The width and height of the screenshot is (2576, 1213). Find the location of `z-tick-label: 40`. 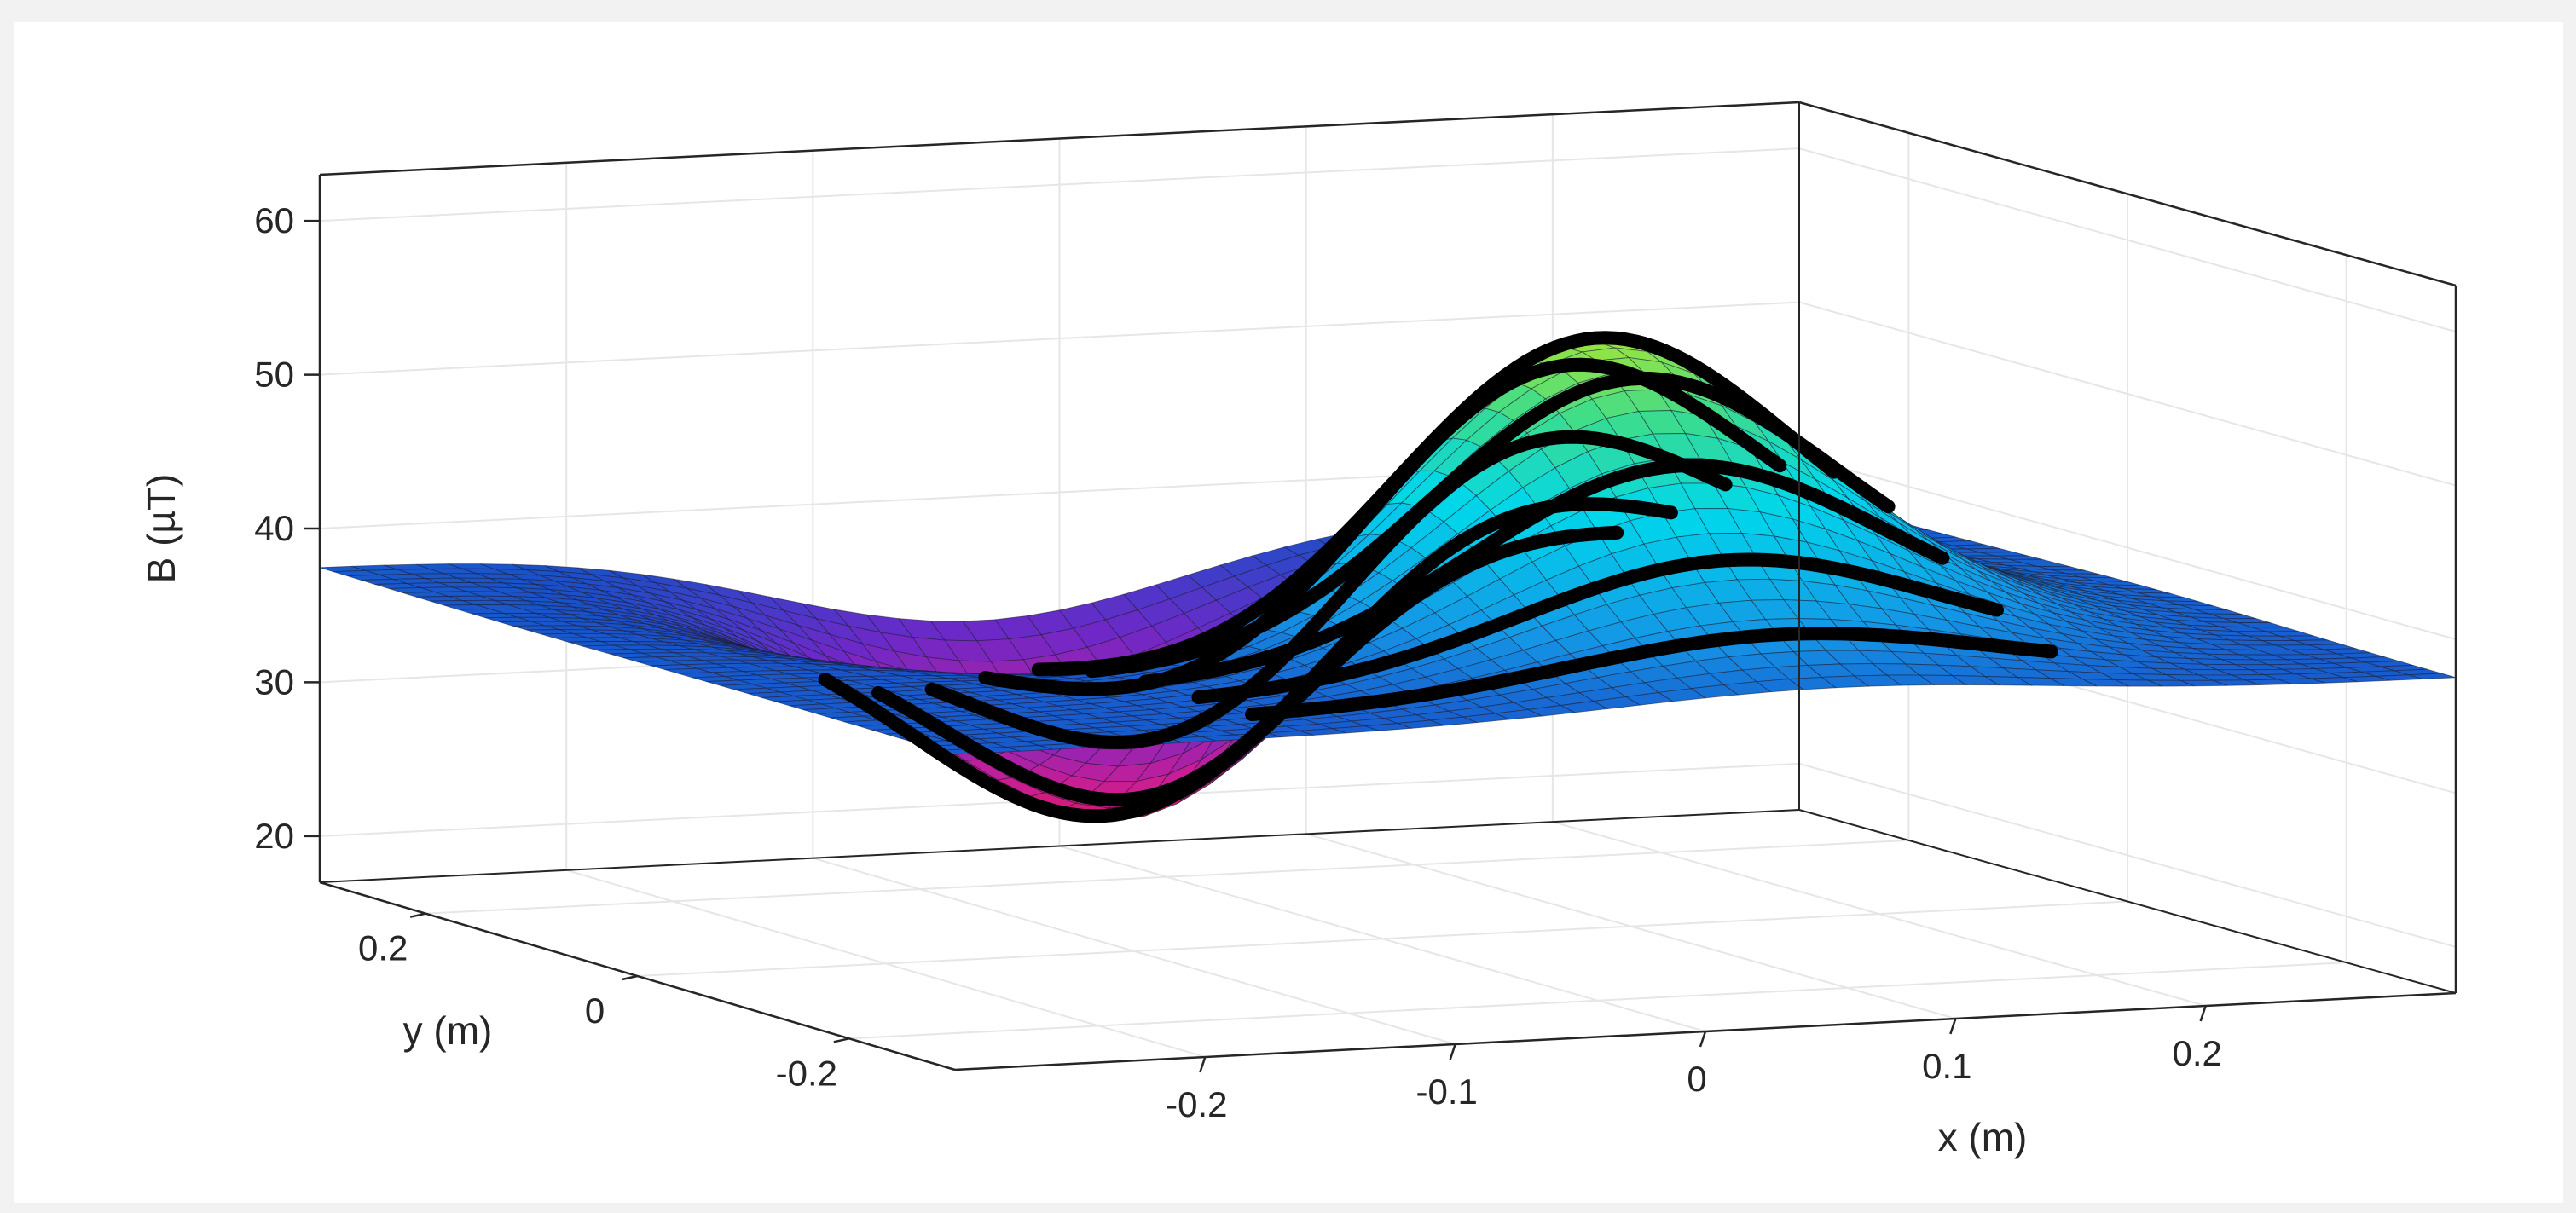

z-tick-label: 40 is located at coordinates (274, 528).